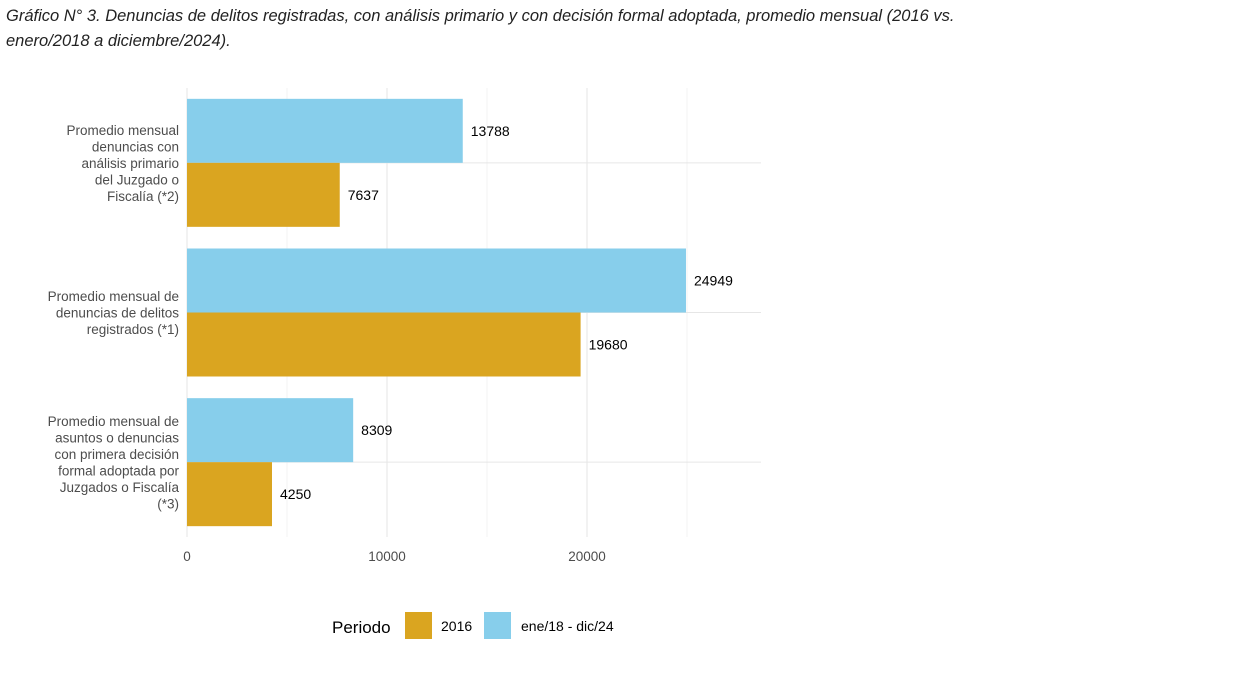 The image size is (1257, 674). Describe the element at coordinates (295, 494) in the screenshot. I see `data-label: 4250` at that location.